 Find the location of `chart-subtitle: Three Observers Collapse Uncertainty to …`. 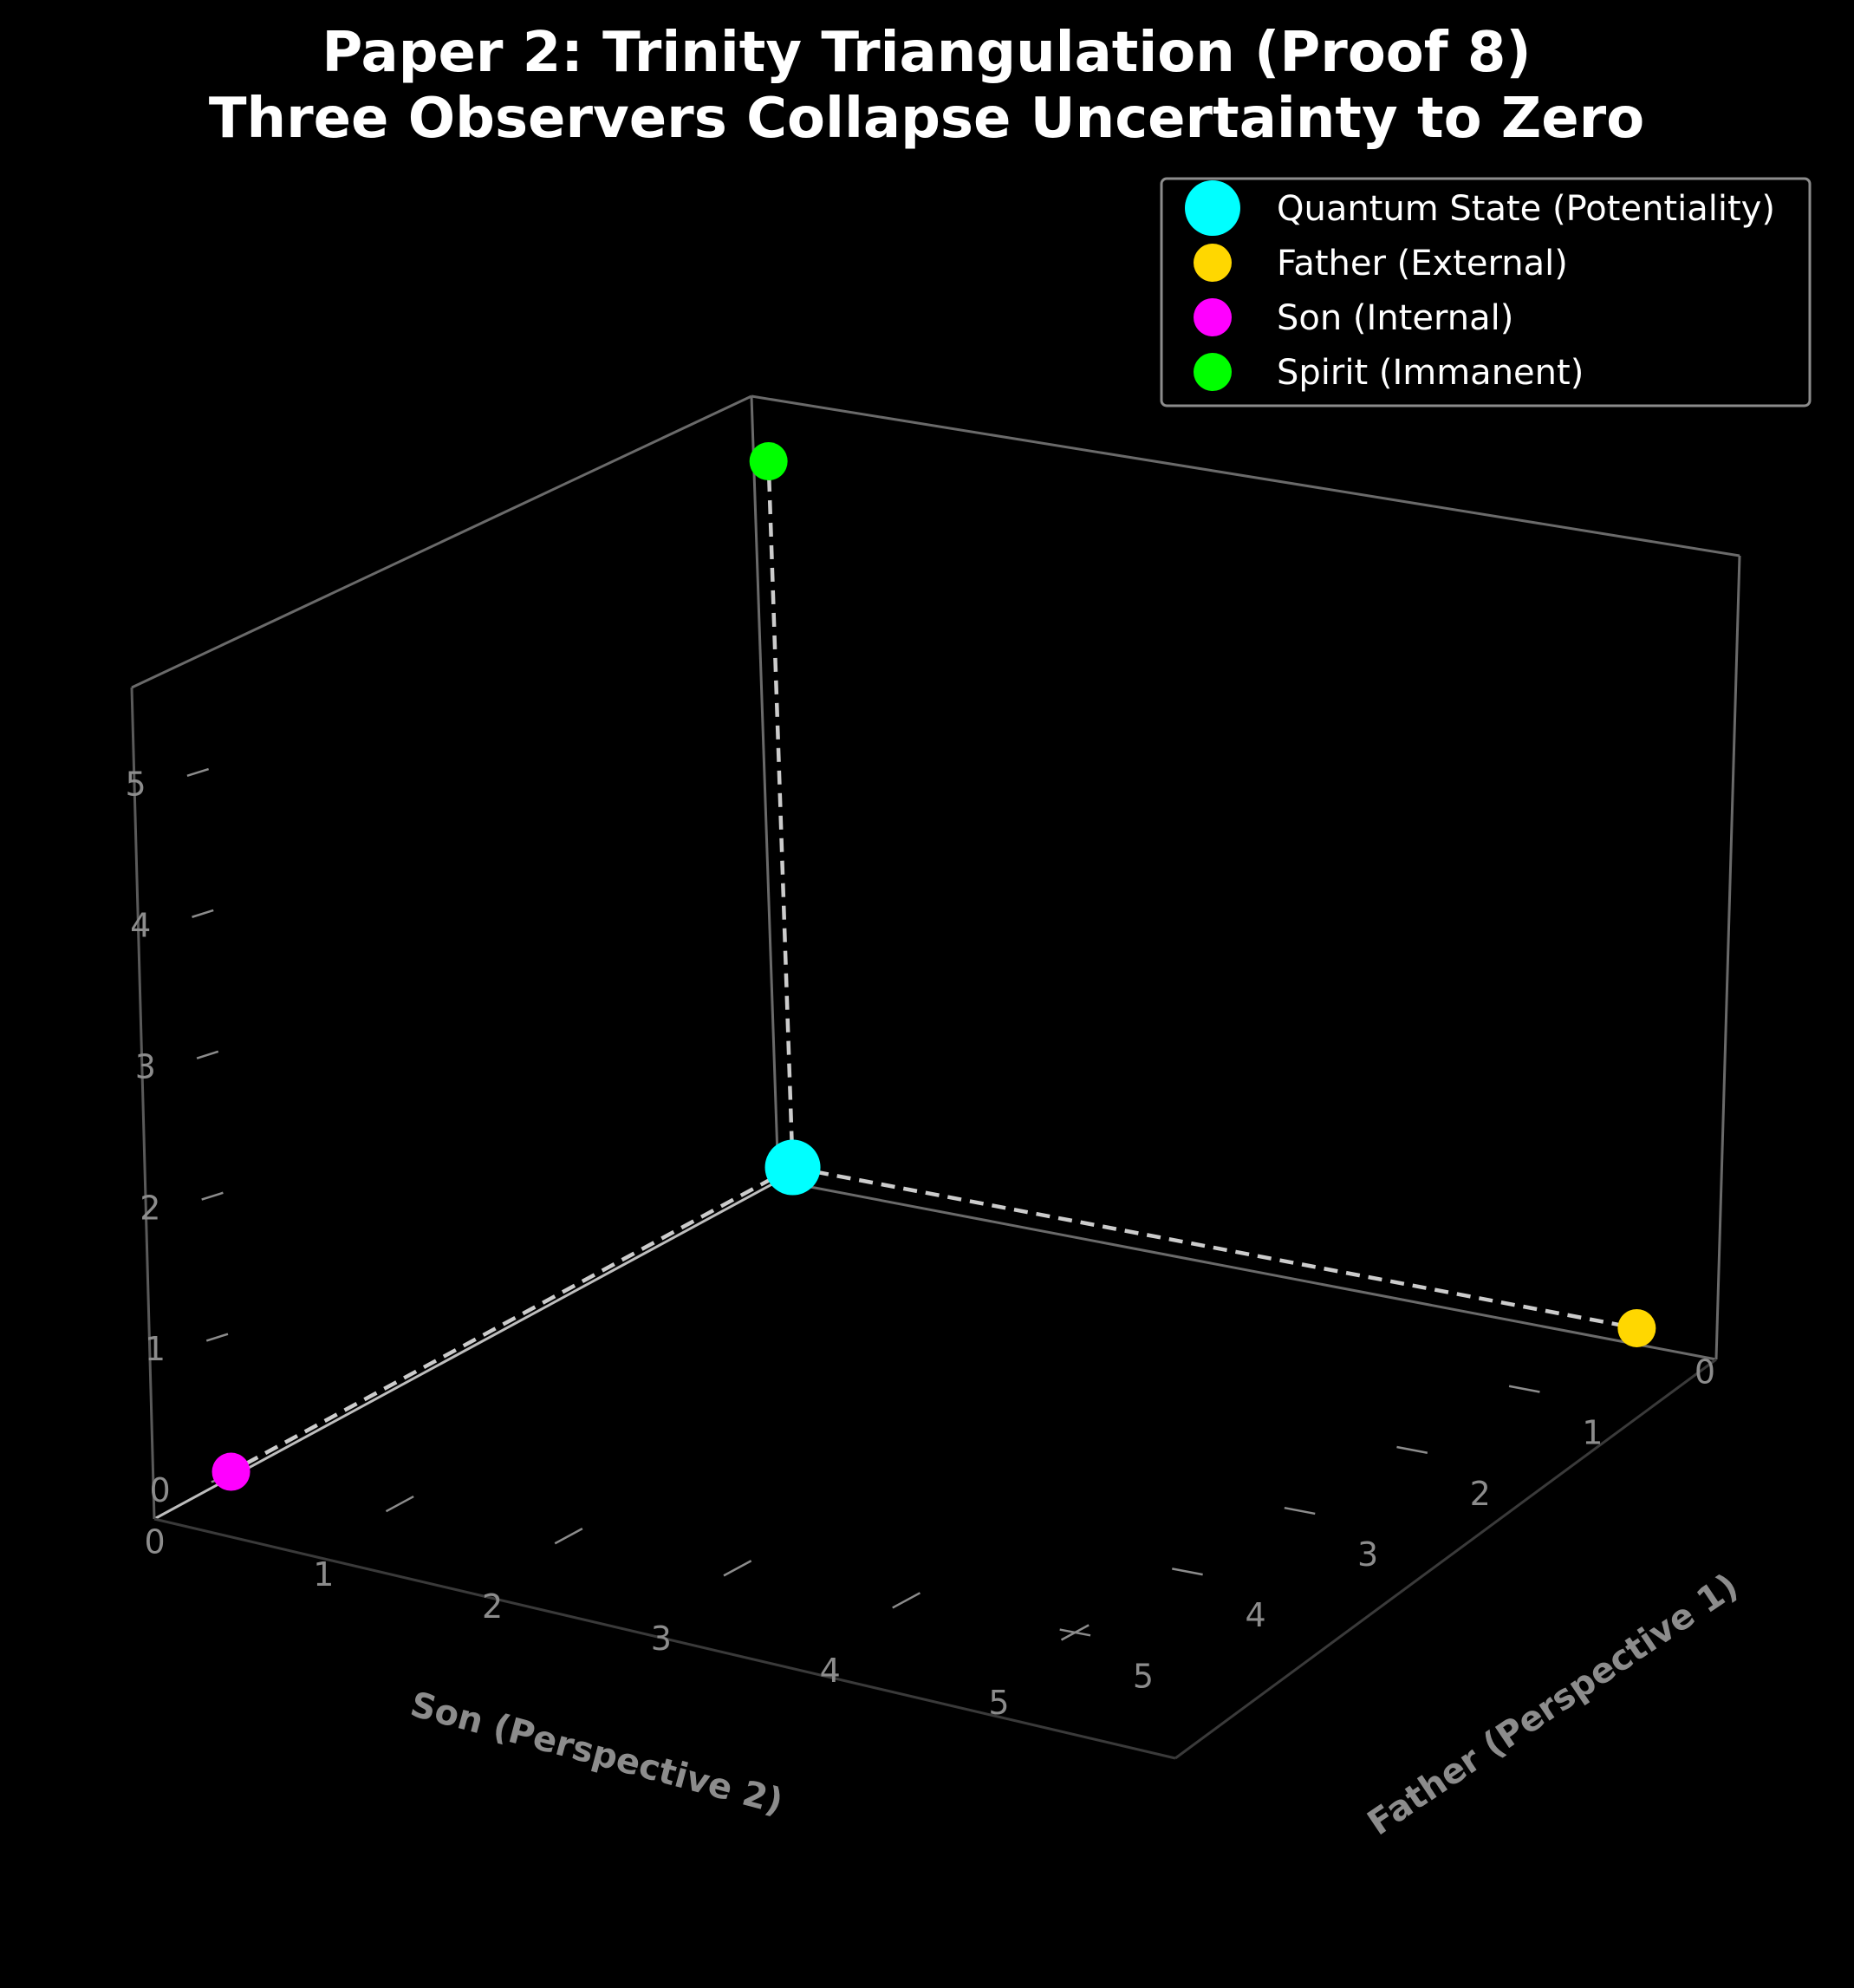

chart-subtitle: Three Observers Collapse Uncertainty to … is located at coordinates (926, 119).